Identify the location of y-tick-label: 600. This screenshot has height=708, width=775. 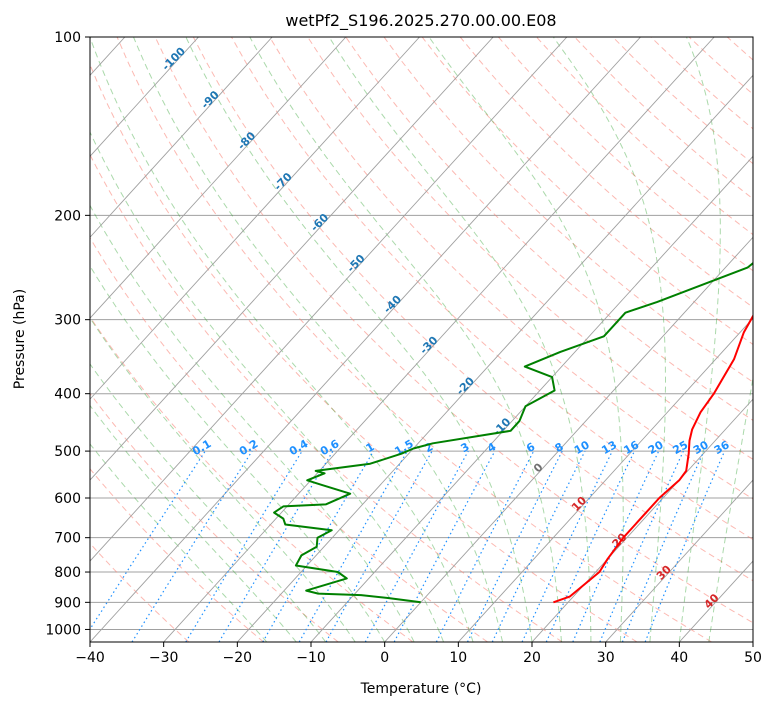
(67, 499).